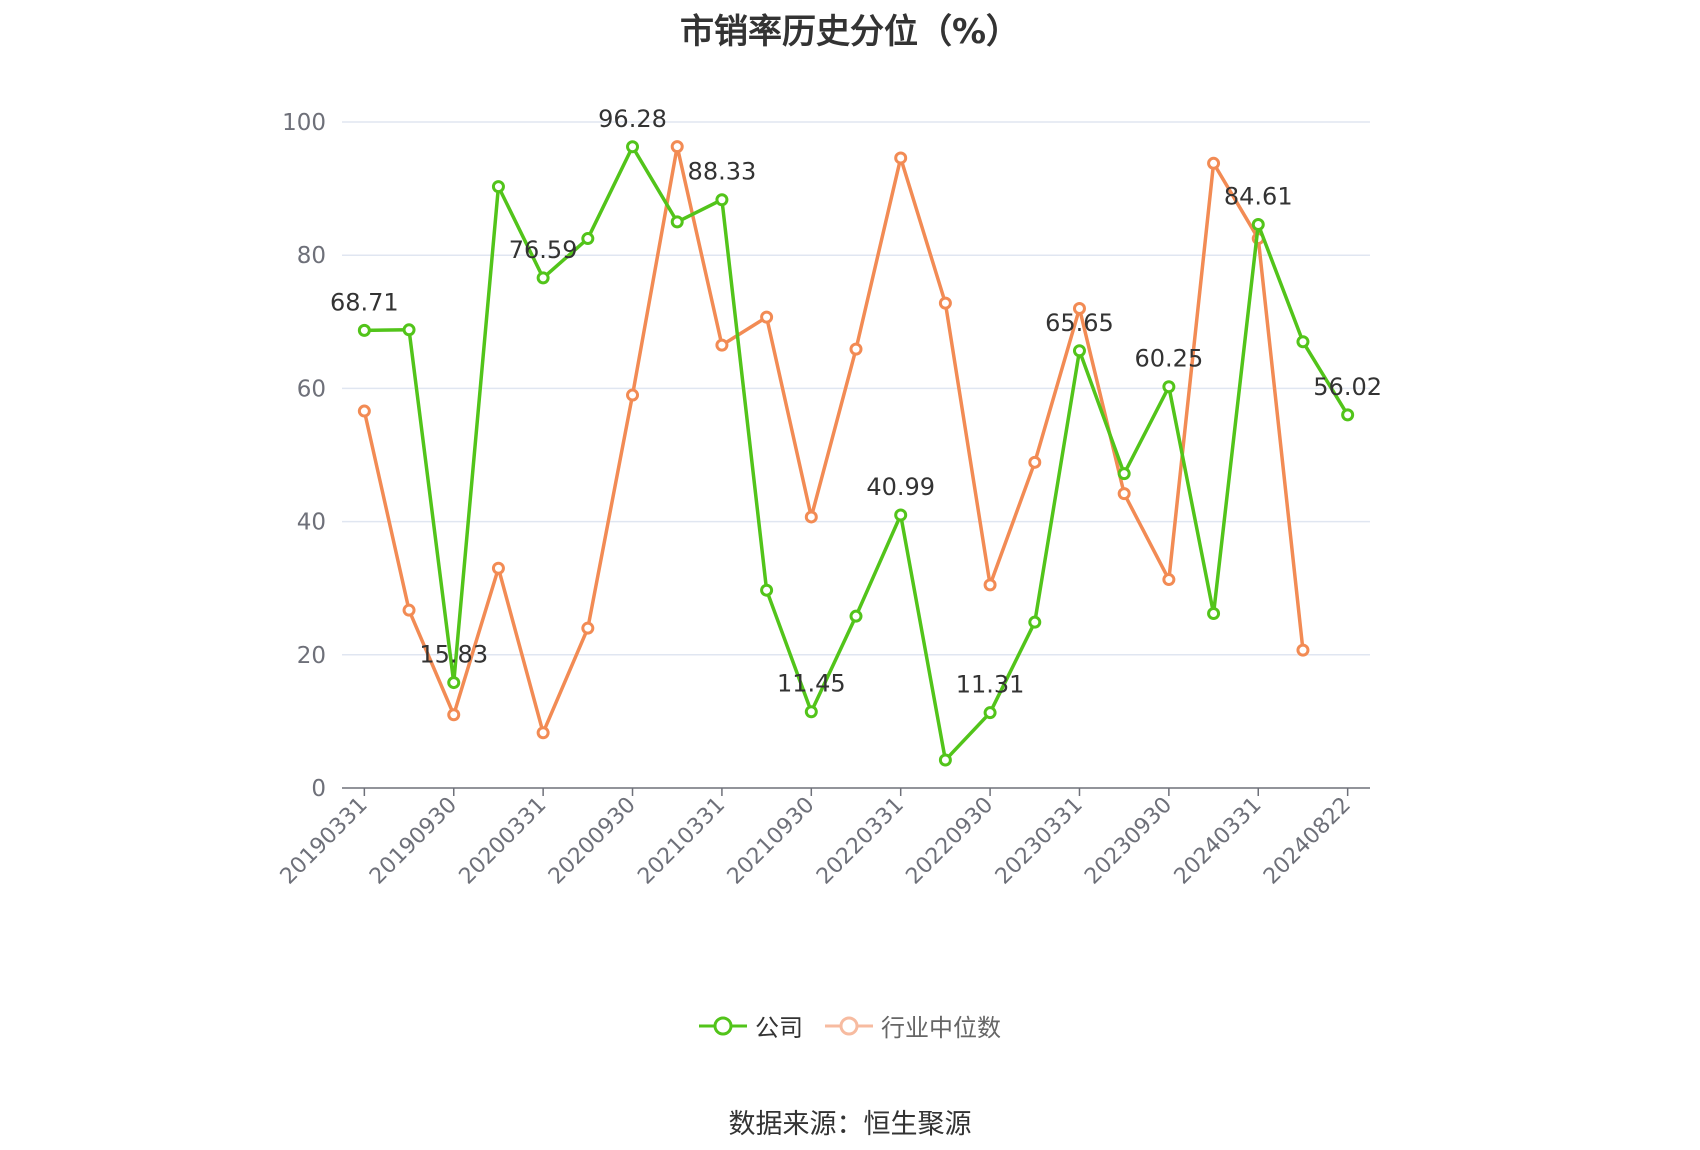  I want to click on y-tick-label: 20, so click(311, 656).